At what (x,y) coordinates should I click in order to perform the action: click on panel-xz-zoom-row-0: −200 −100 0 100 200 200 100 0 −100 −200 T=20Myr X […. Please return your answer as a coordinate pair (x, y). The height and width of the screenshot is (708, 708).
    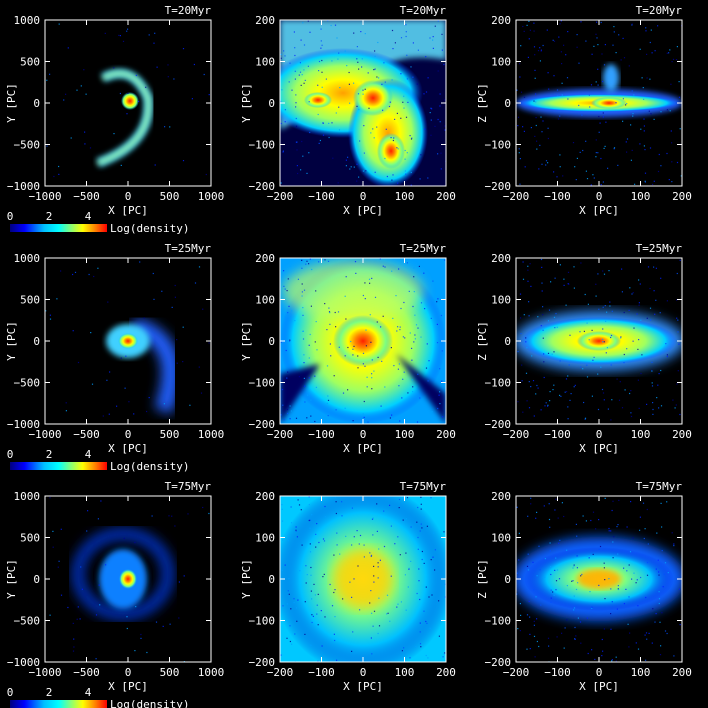
    Looking at the image, I should click on (584, 110).